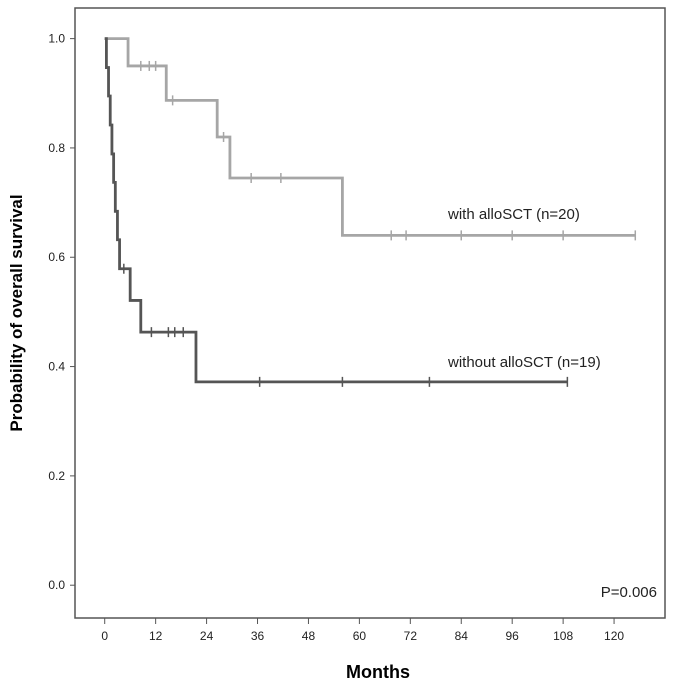 The width and height of the screenshot is (690, 687). I want to click on series-label-with-allosct: with alloSCT (n=20), so click(513, 214).